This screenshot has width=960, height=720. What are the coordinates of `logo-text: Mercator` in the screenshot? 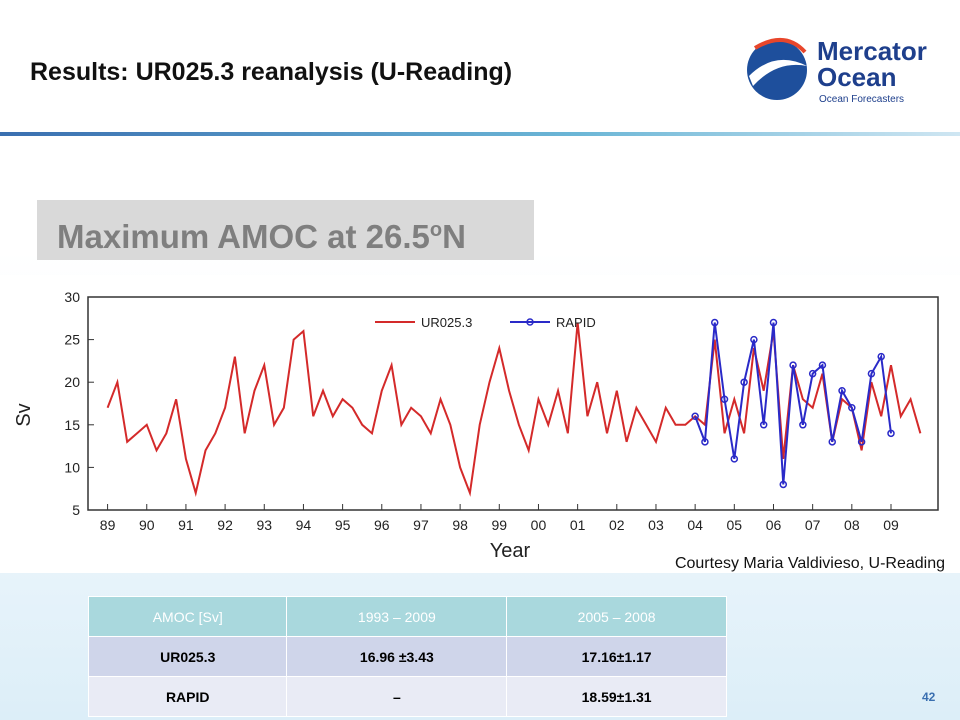 It's located at (872, 51).